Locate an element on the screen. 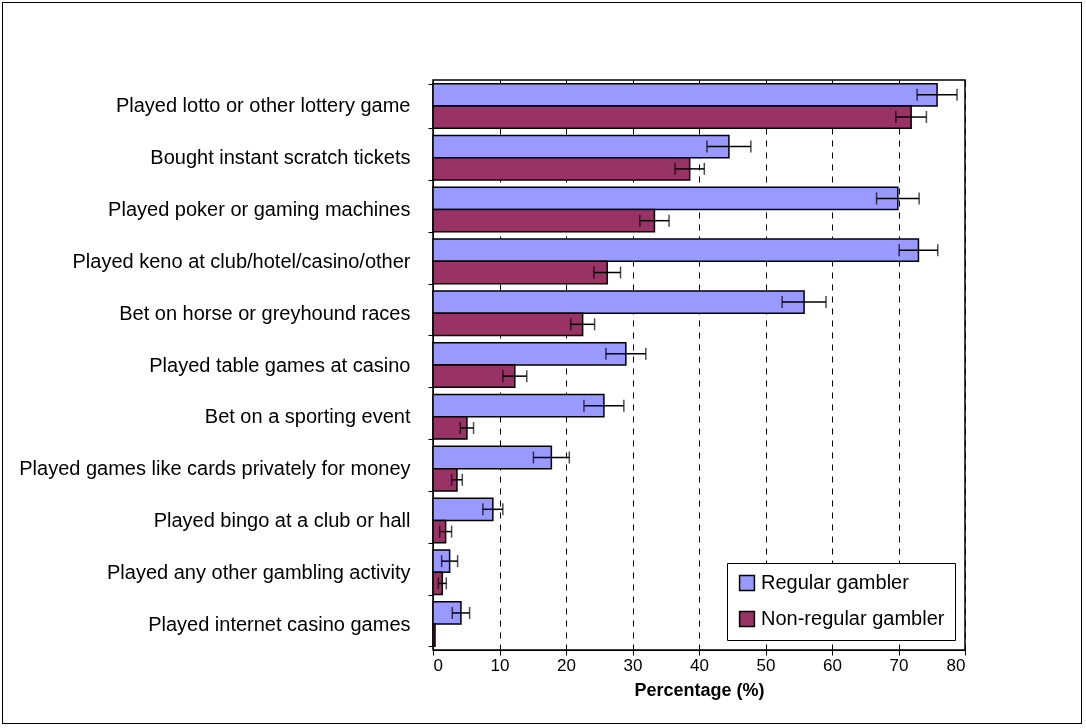 This screenshot has height=728, width=1086. legend-label: Non-regular gambler is located at coordinates (853, 618).